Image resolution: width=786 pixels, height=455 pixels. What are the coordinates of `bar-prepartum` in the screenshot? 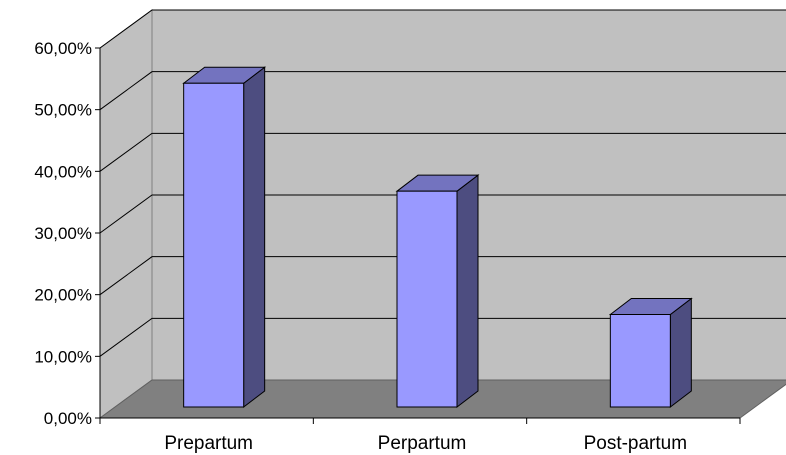 It's located at (224, 237).